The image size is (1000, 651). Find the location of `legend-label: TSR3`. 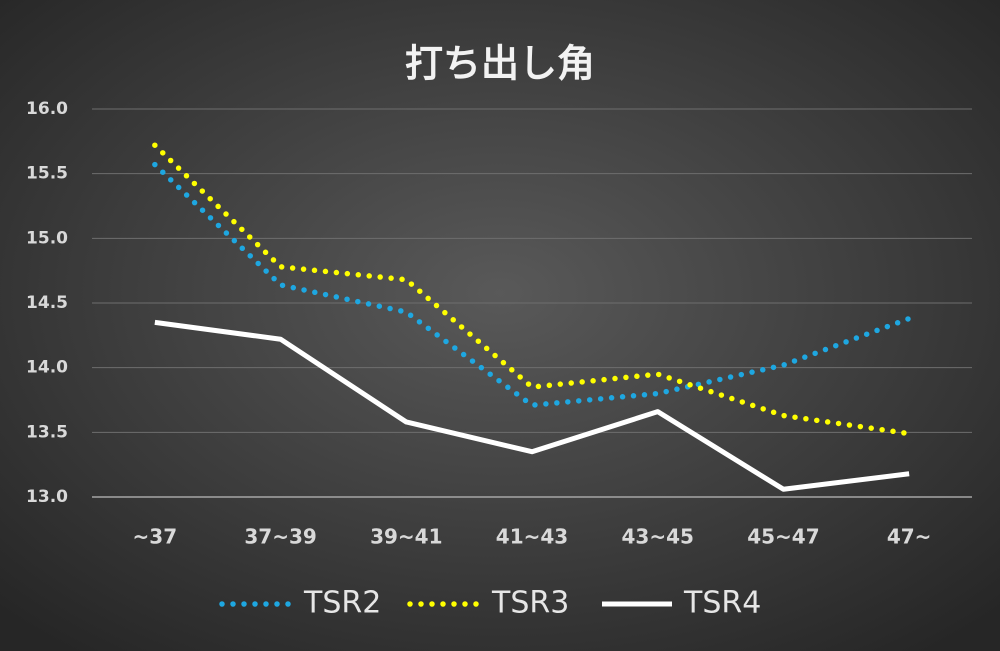

legend-label: TSR3 is located at coordinates (530, 603).